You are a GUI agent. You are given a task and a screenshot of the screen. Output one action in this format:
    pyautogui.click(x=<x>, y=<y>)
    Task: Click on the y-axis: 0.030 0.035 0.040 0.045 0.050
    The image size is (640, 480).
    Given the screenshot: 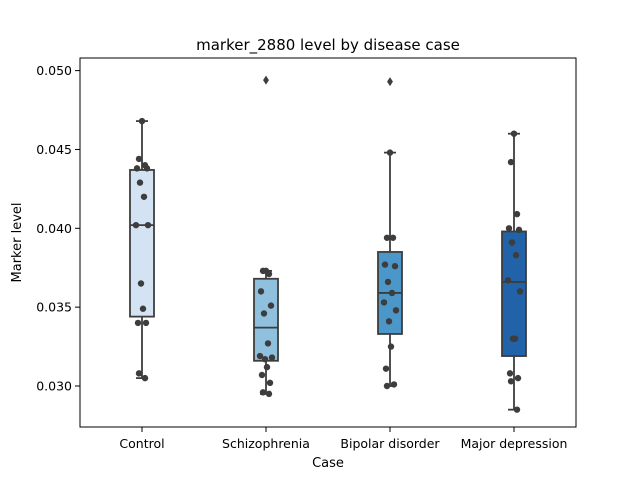 What is the action you would take?
    pyautogui.click(x=58, y=228)
    